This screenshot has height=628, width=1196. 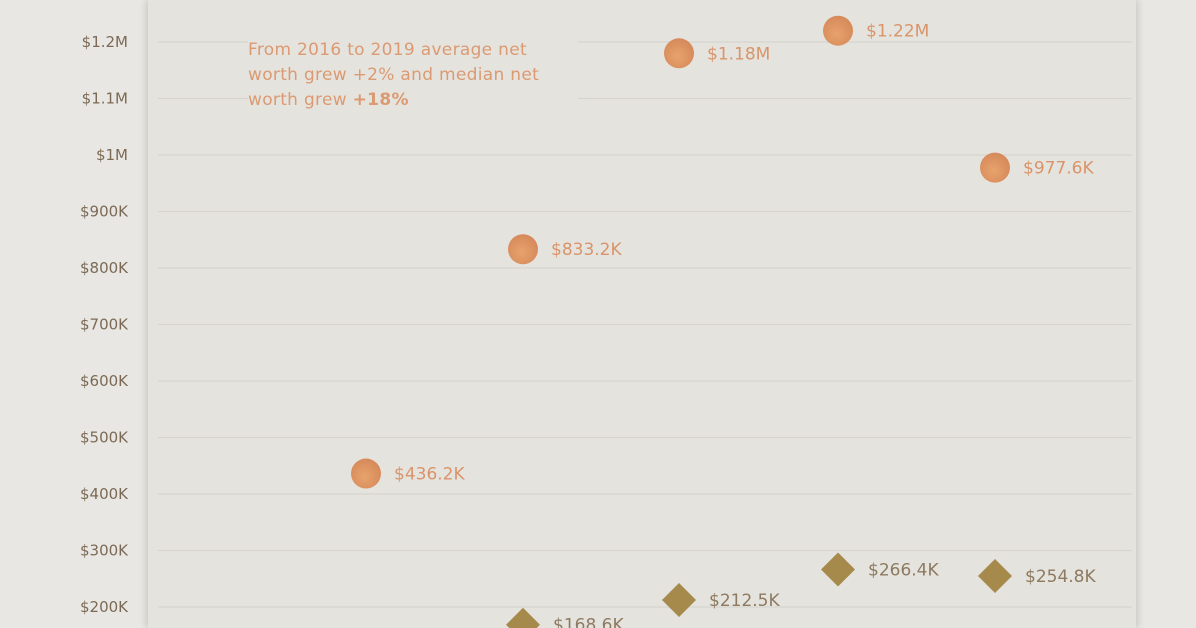 I want to click on median-value-label: $266.4K, so click(x=903, y=570).